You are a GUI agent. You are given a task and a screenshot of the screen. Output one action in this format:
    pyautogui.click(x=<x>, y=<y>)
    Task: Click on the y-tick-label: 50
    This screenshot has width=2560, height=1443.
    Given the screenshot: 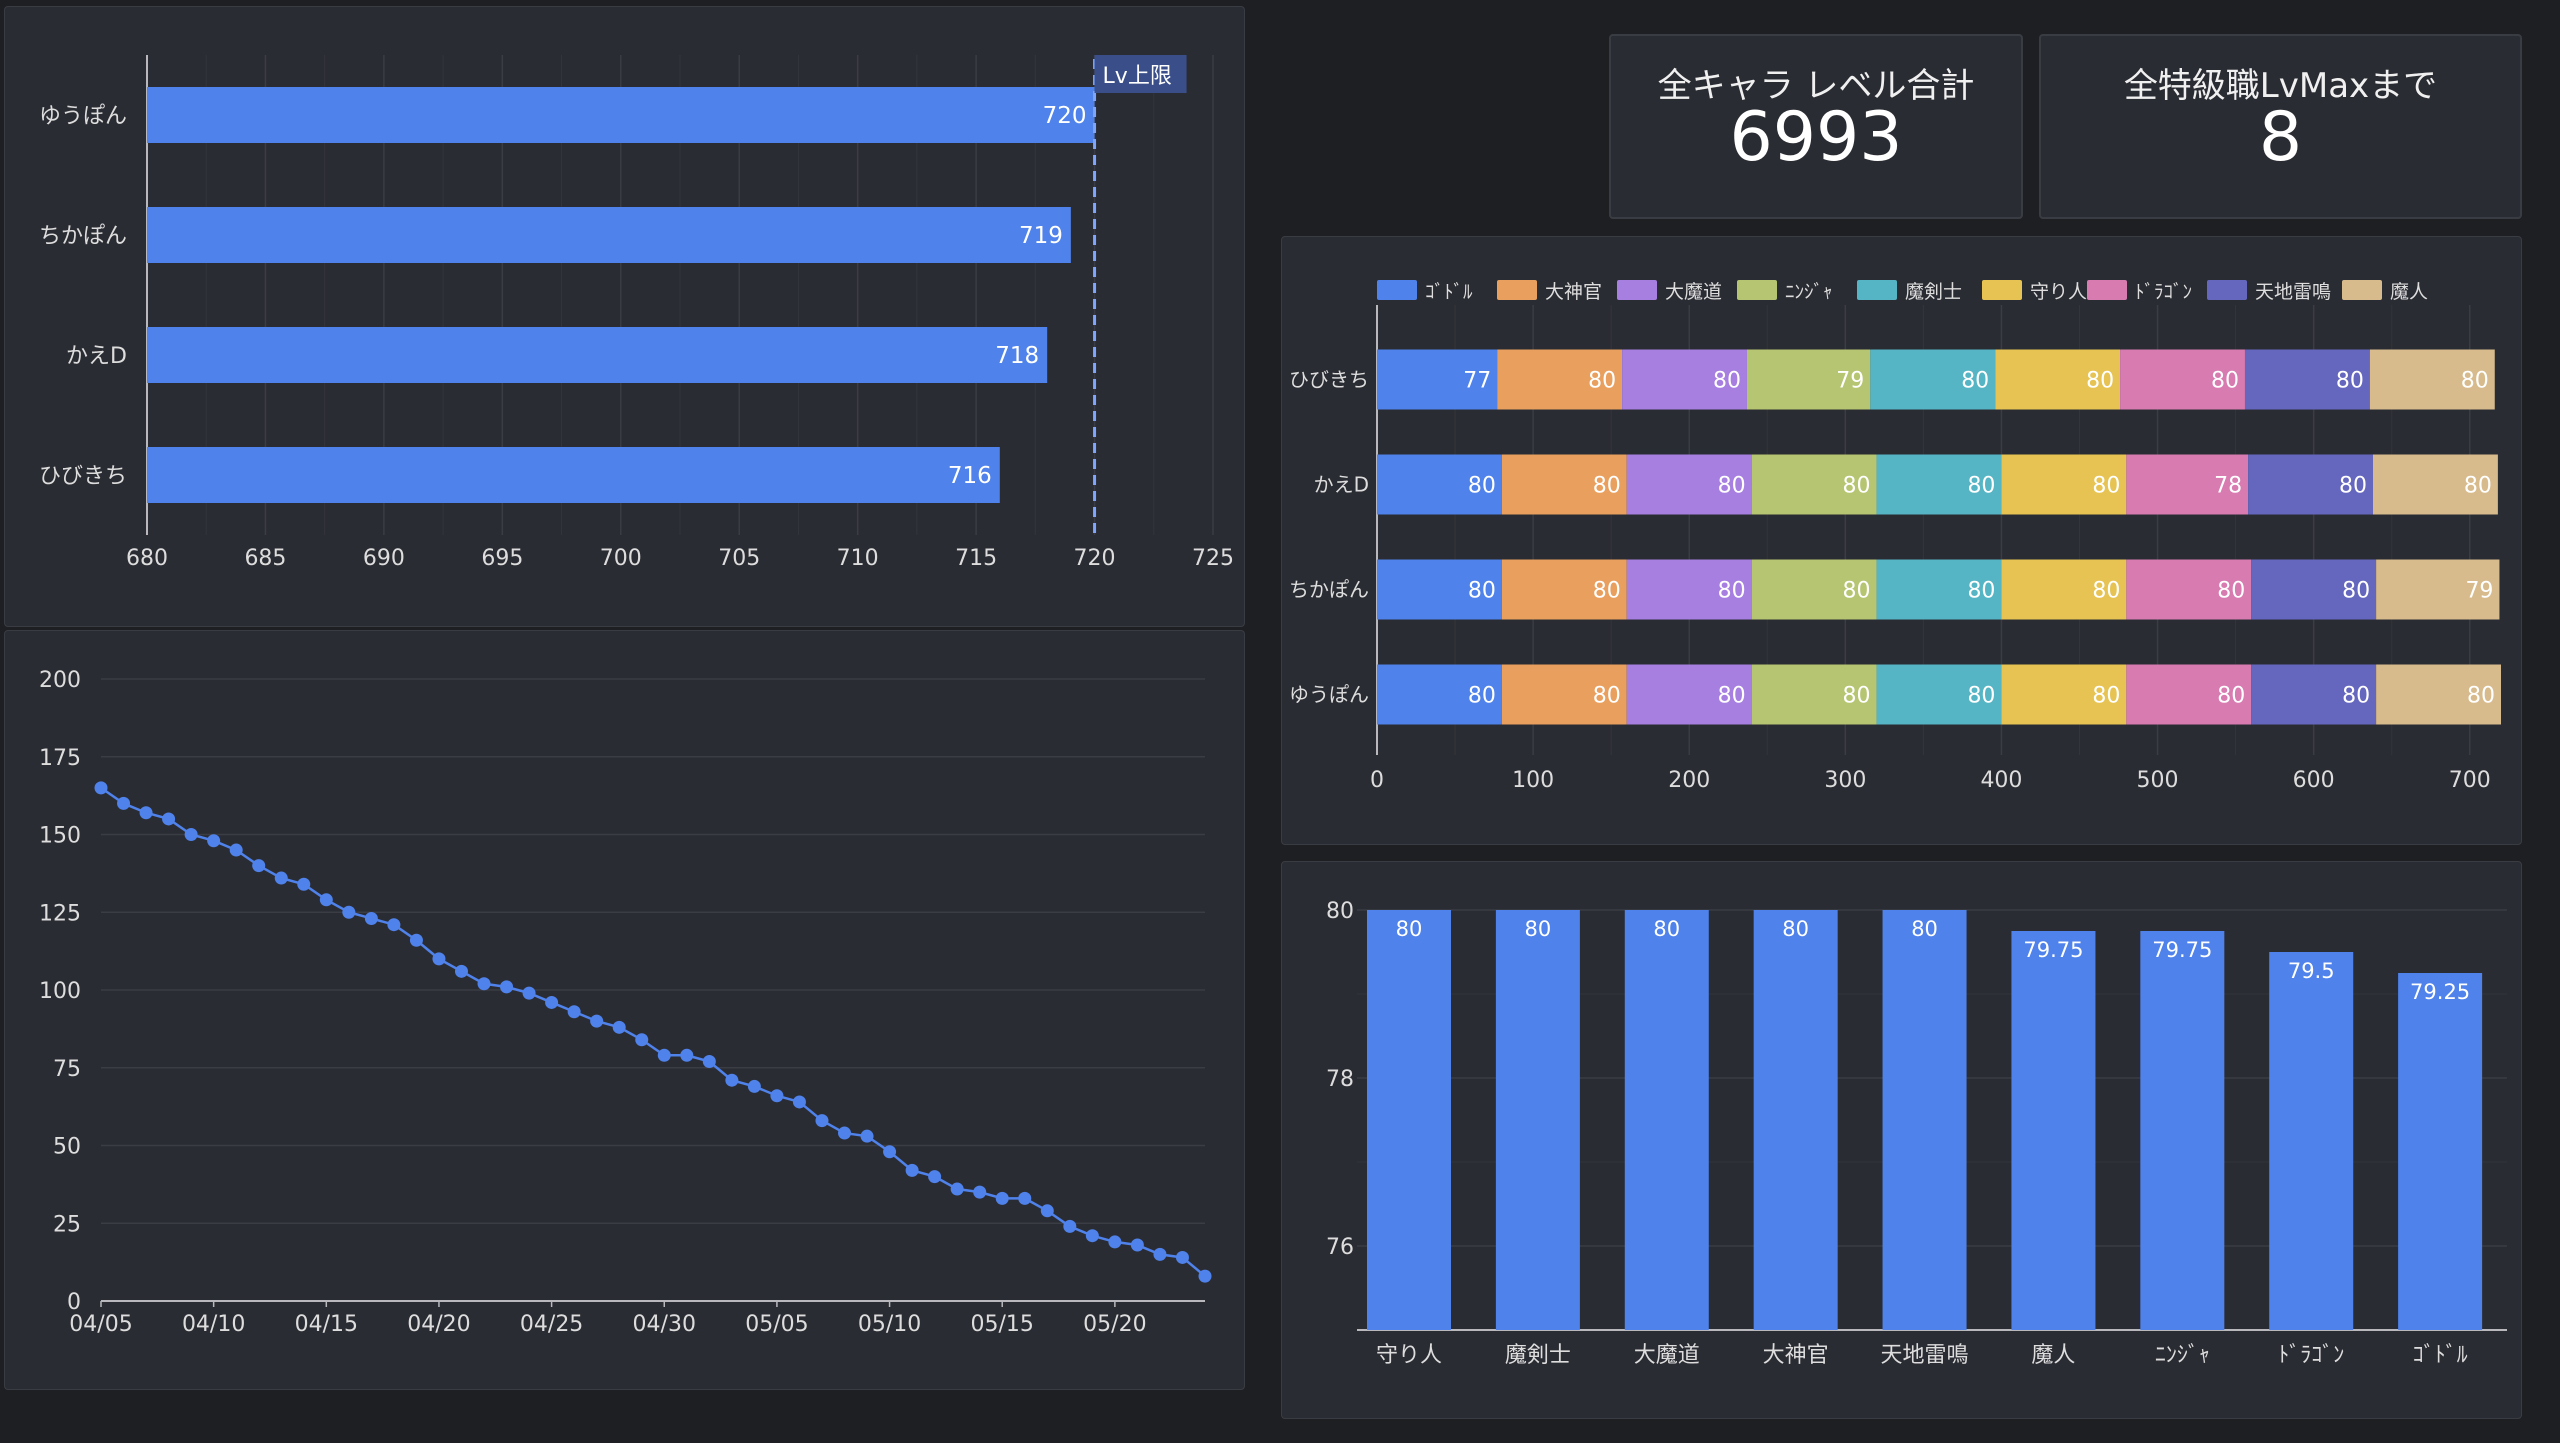 What is the action you would take?
    pyautogui.click(x=67, y=1147)
    